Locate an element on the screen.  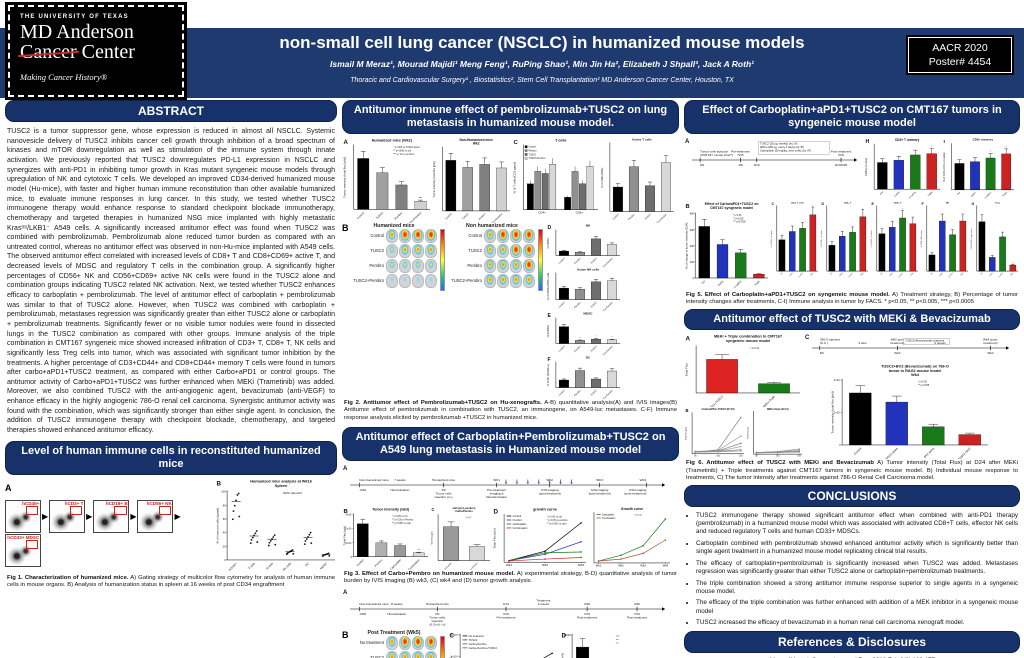
svg-text: 2 weeks is located at coordinates (940, 343).